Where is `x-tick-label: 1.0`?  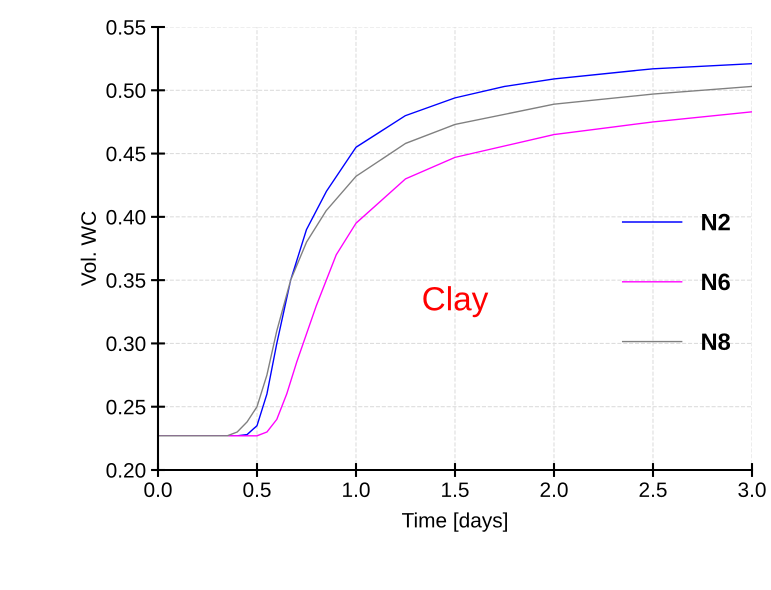
x-tick-label: 1.0 is located at coordinates (356, 490).